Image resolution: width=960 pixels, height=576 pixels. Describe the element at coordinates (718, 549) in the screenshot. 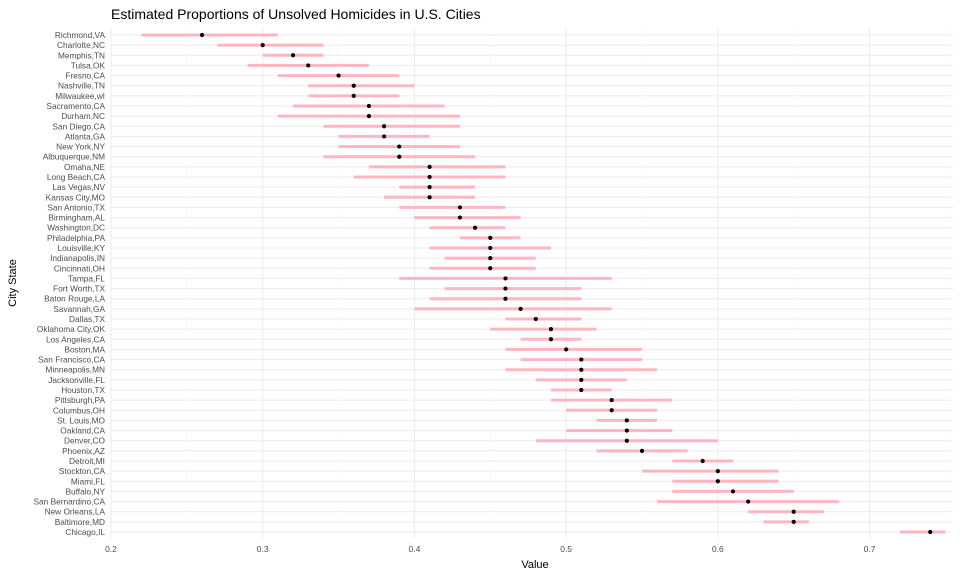

I see `x-tick-label: 0.6` at that location.